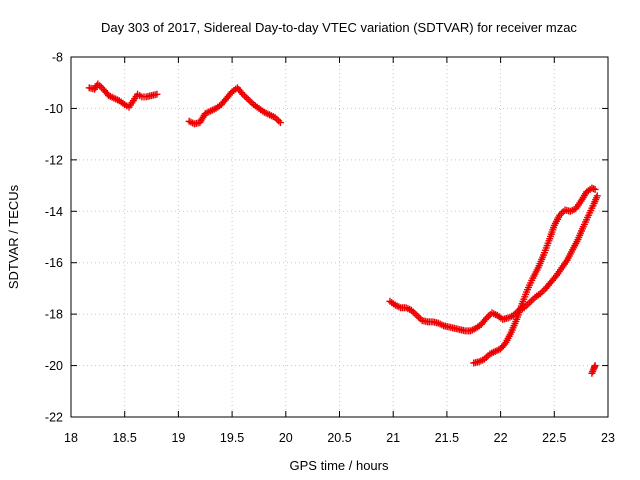 The height and width of the screenshot is (480, 640). I want to click on x-tick-label: 23, so click(608, 438).